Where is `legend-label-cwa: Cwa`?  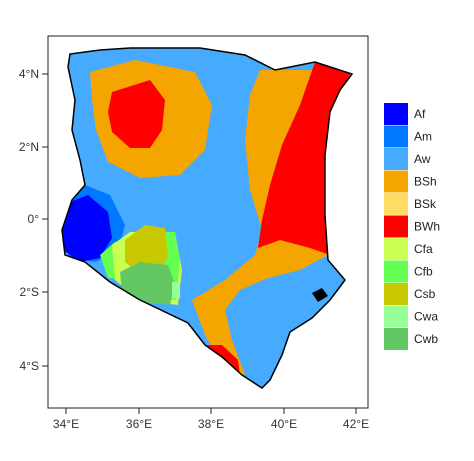
legend-label-cwa: Cwa is located at coordinates (426, 317).